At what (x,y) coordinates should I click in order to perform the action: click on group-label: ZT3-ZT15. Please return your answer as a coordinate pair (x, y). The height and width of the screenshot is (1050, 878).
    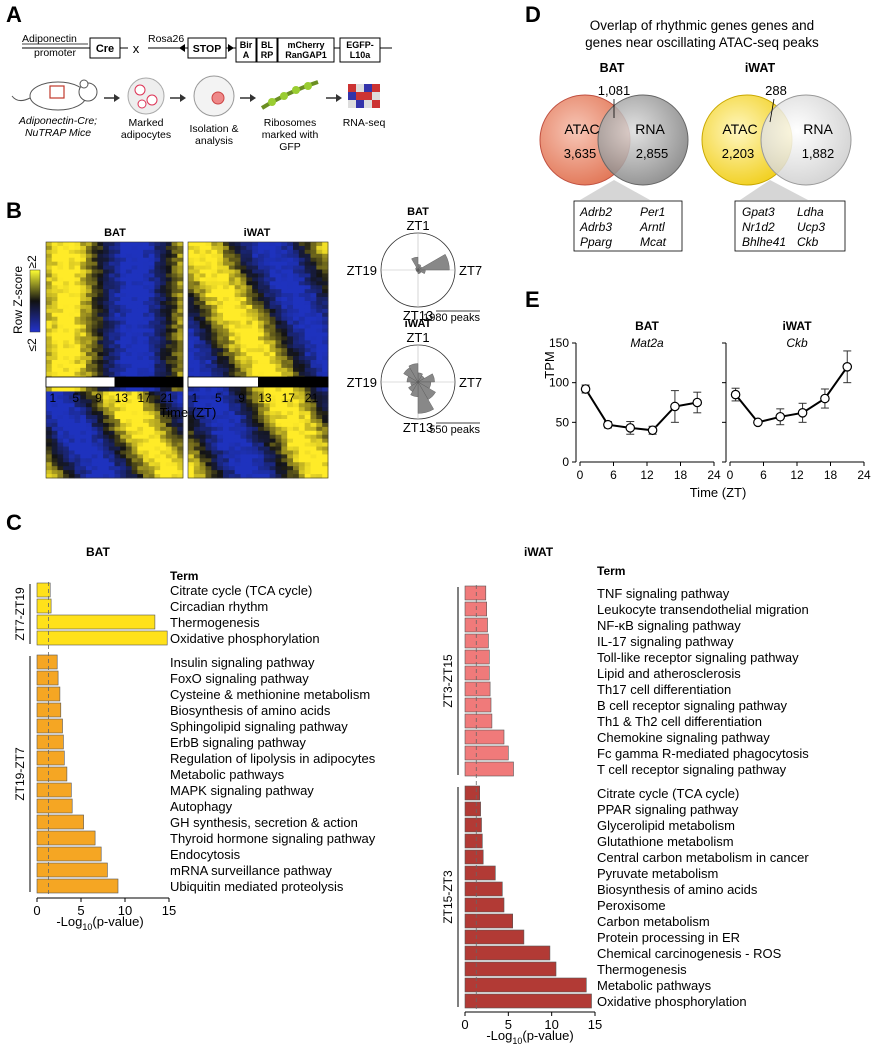
    Looking at the image, I should click on (448, 681).